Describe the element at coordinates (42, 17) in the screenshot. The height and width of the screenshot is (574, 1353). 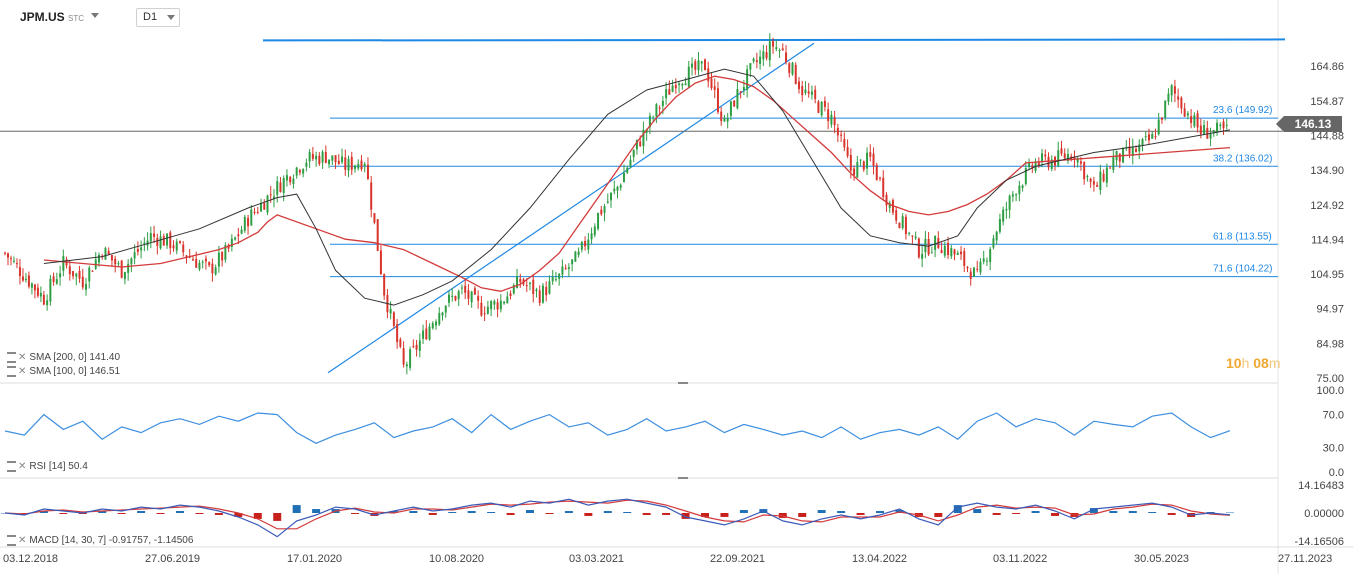
I see `symbol-label: JPM.US` at that location.